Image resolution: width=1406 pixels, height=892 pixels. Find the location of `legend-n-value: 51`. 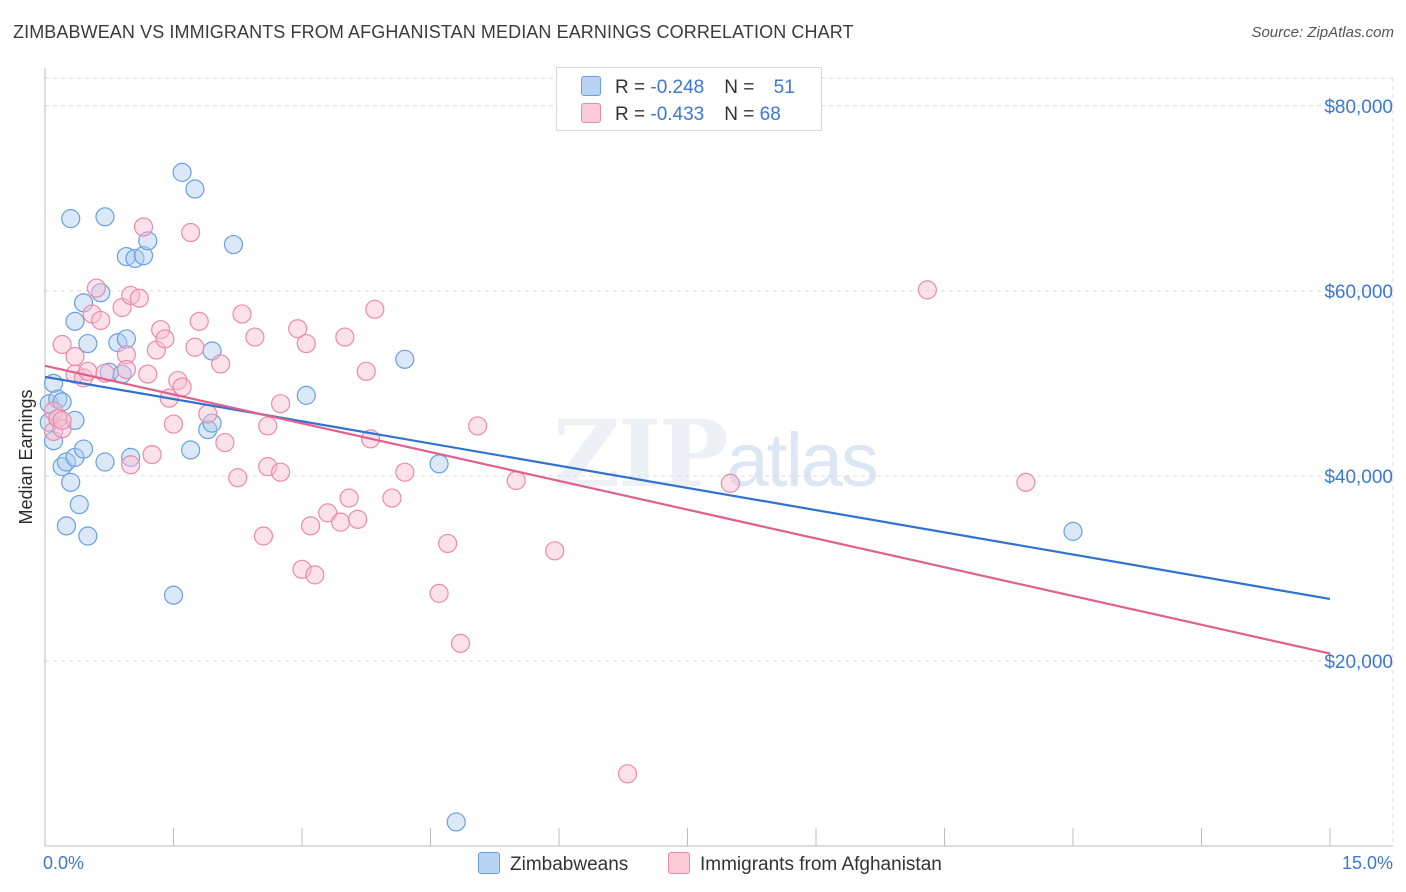

legend-n-value: 51 is located at coordinates (784, 87).